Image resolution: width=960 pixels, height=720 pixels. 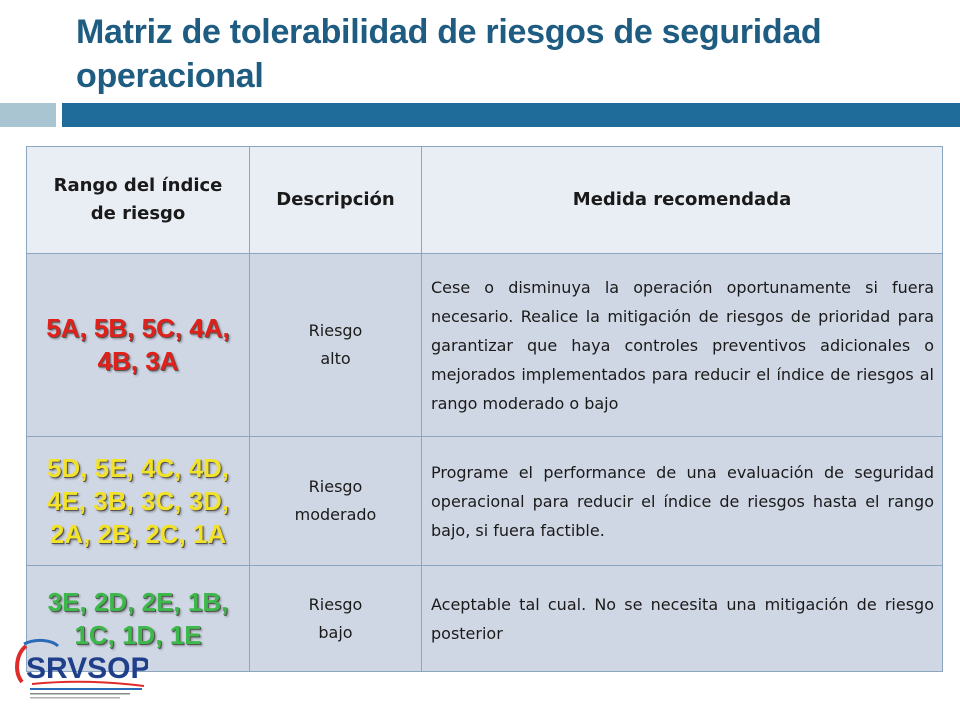 I want to click on description-moderate-line2: moderado, so click(x=335, y=514).